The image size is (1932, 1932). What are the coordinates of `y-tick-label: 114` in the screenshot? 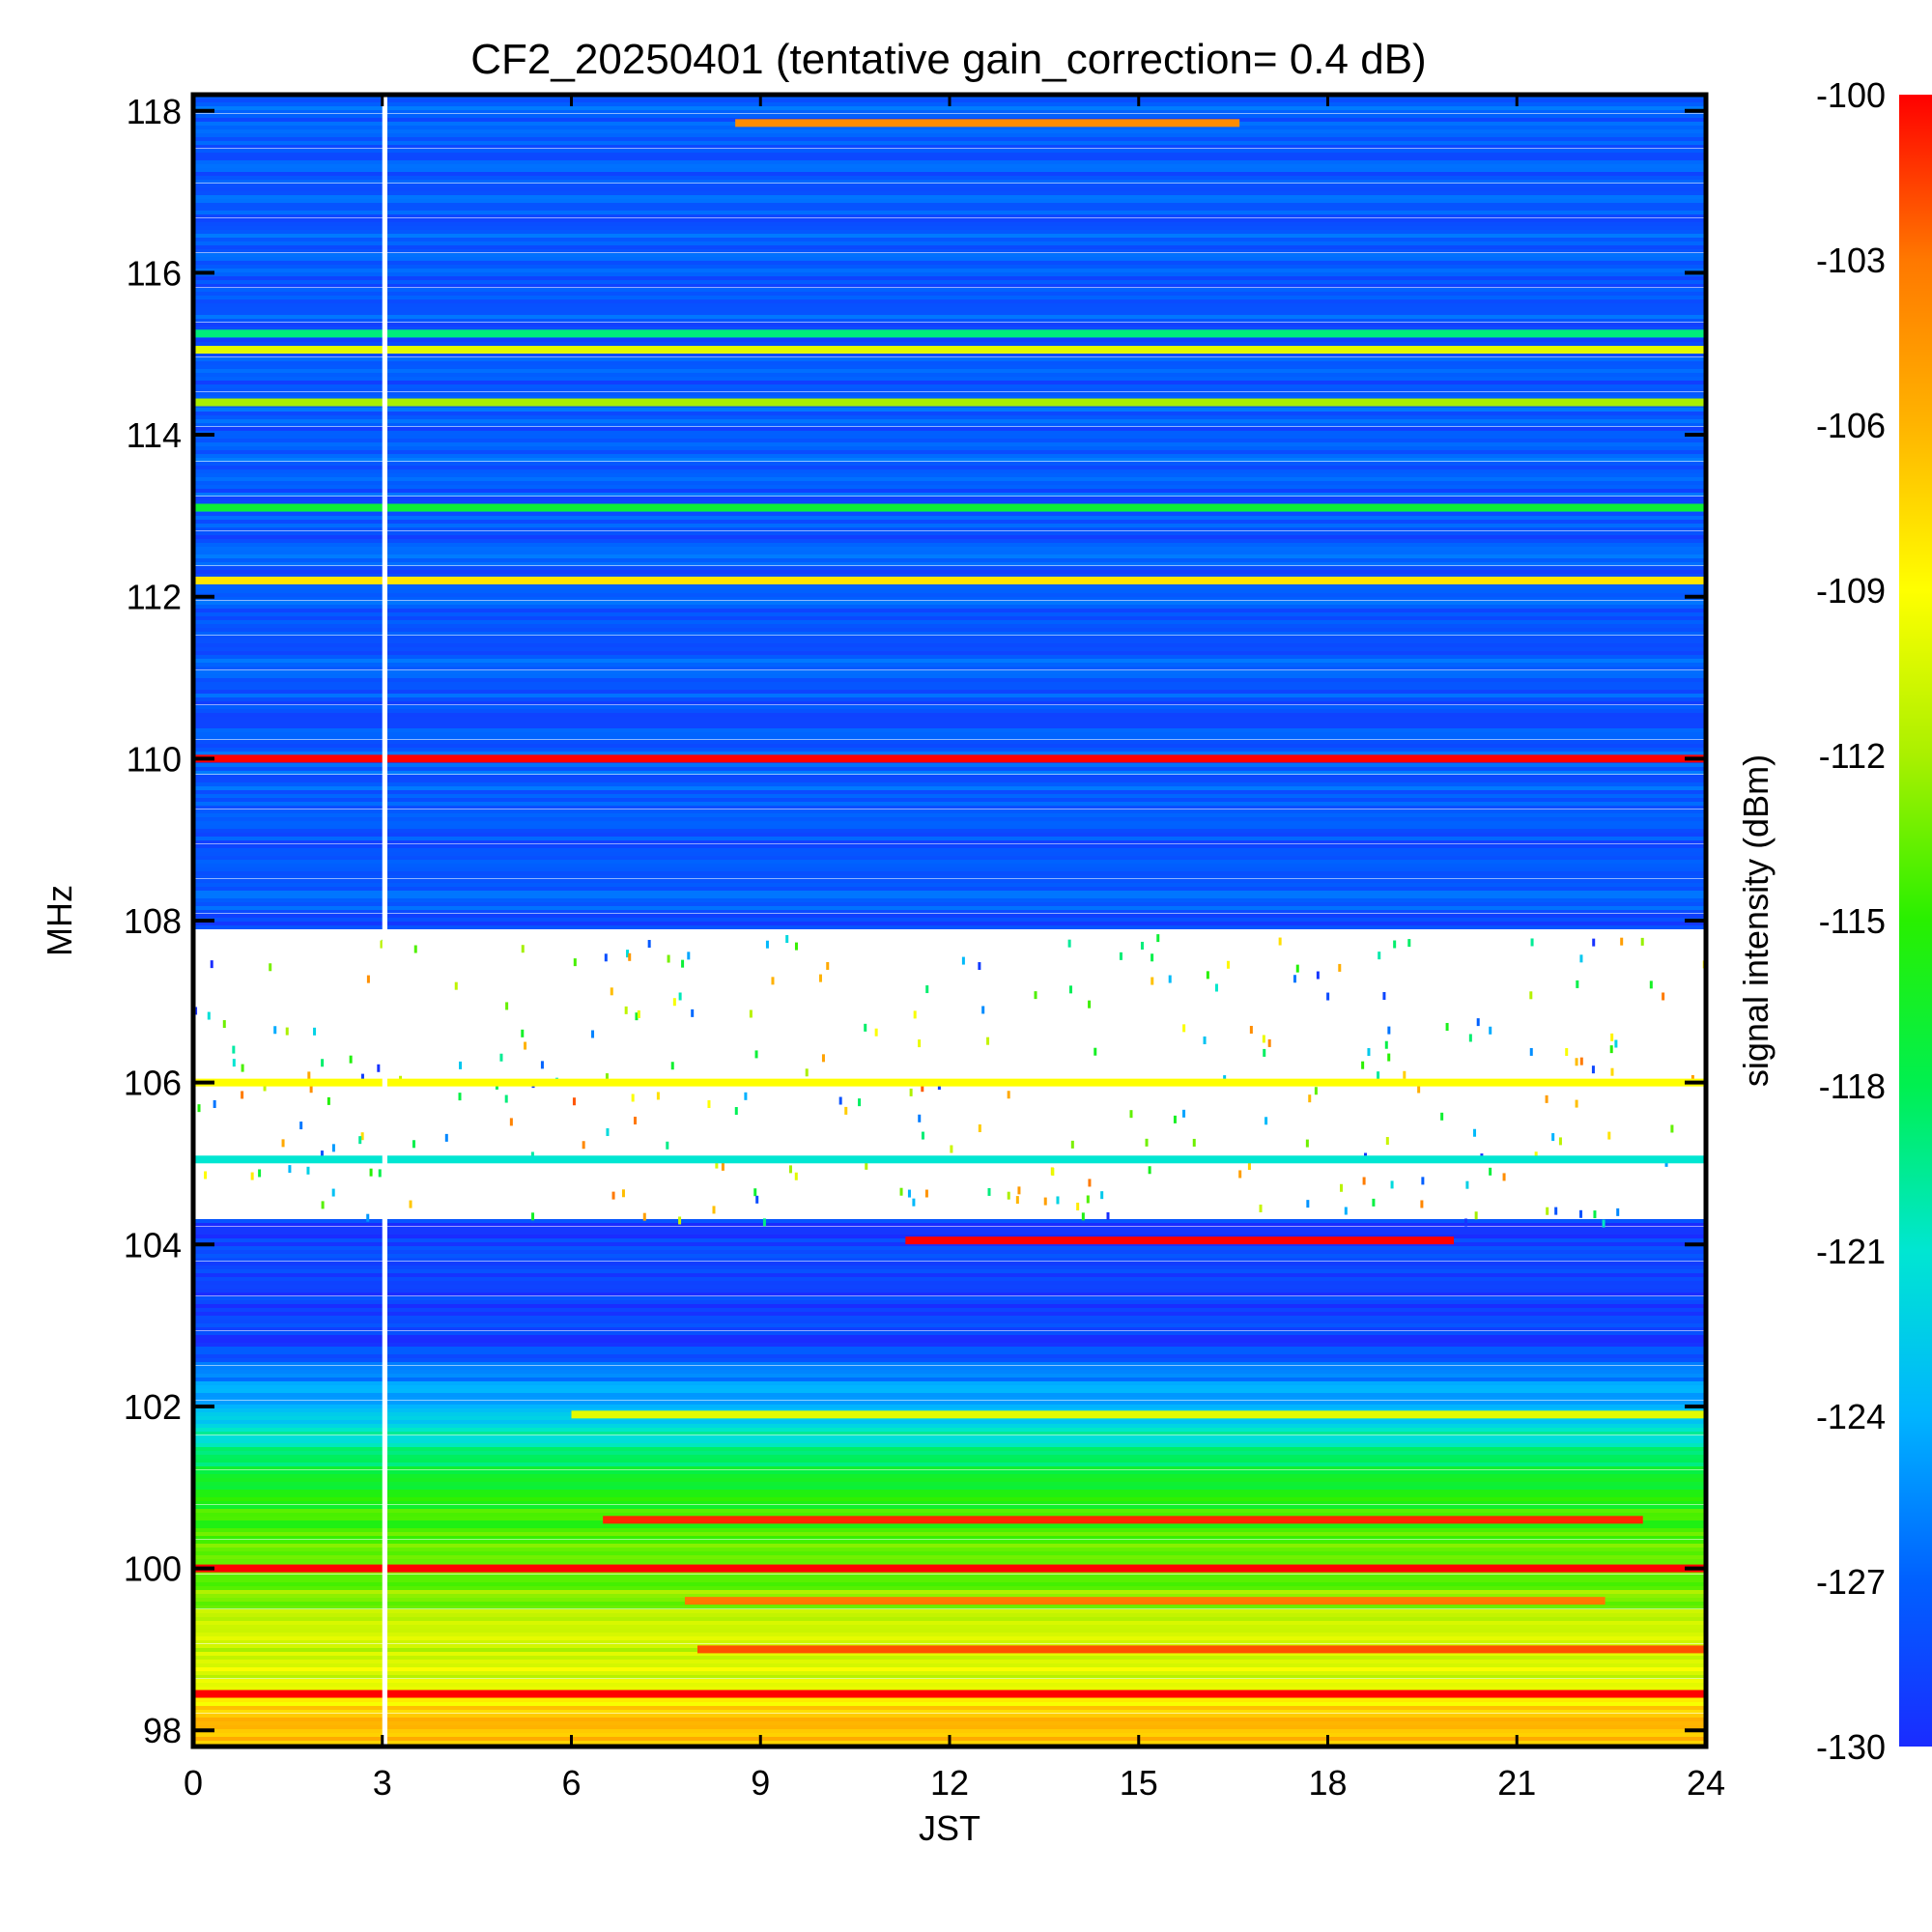 It's located at (154, 435).